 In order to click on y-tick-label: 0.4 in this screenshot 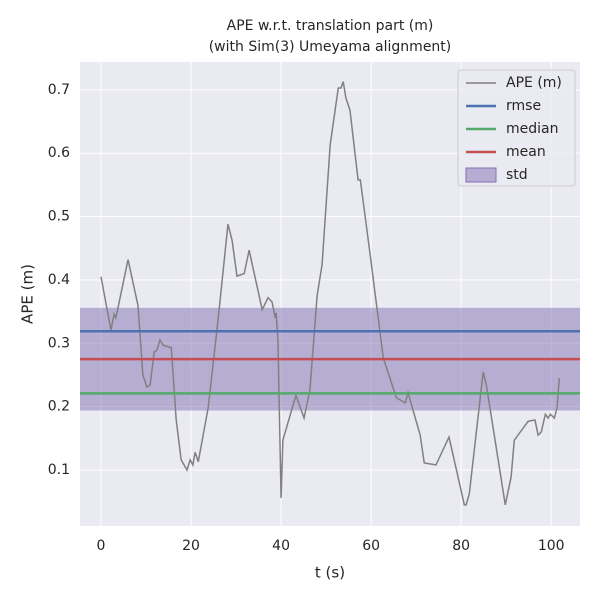, I will do `click(59, 280)`.